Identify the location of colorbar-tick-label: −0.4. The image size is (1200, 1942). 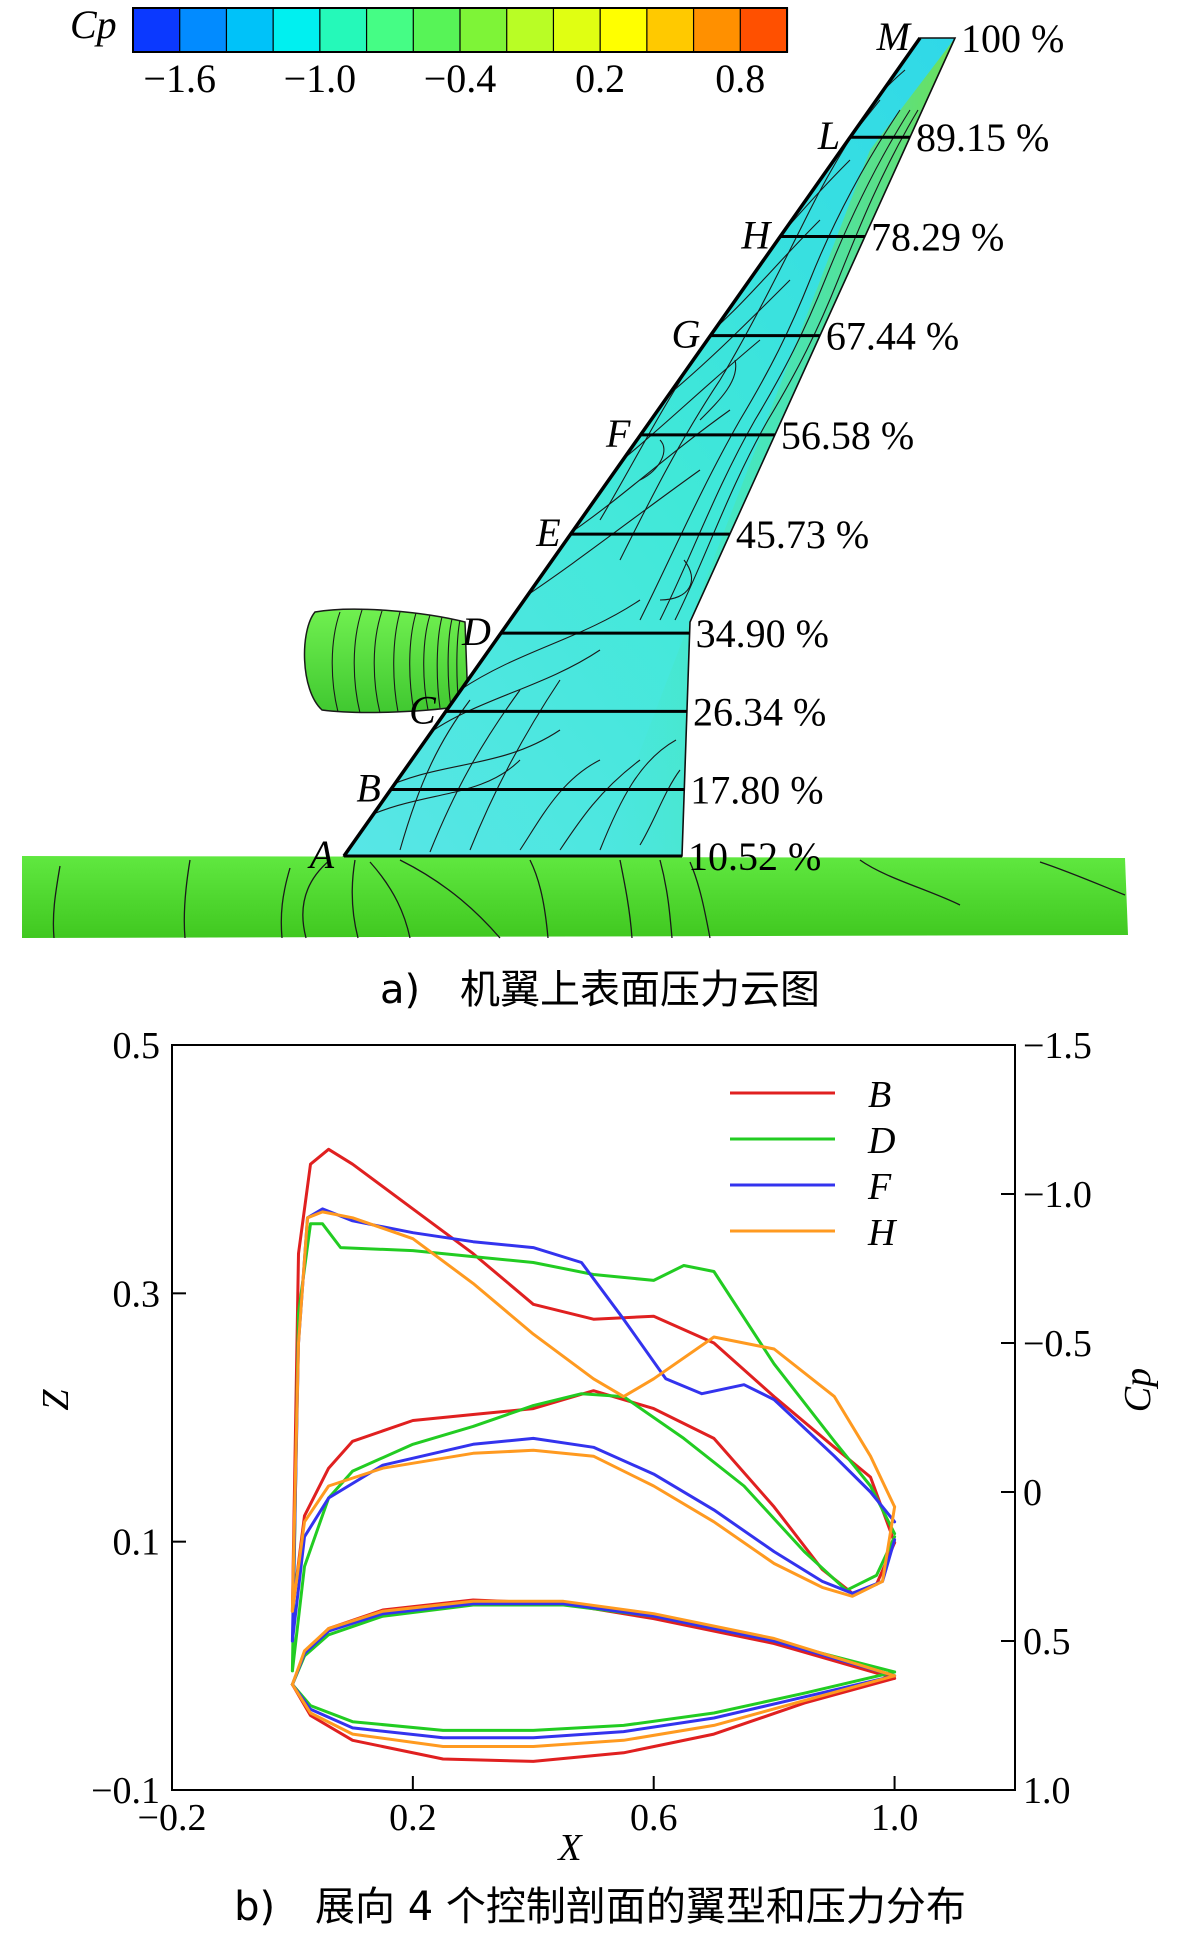
(460, 78).